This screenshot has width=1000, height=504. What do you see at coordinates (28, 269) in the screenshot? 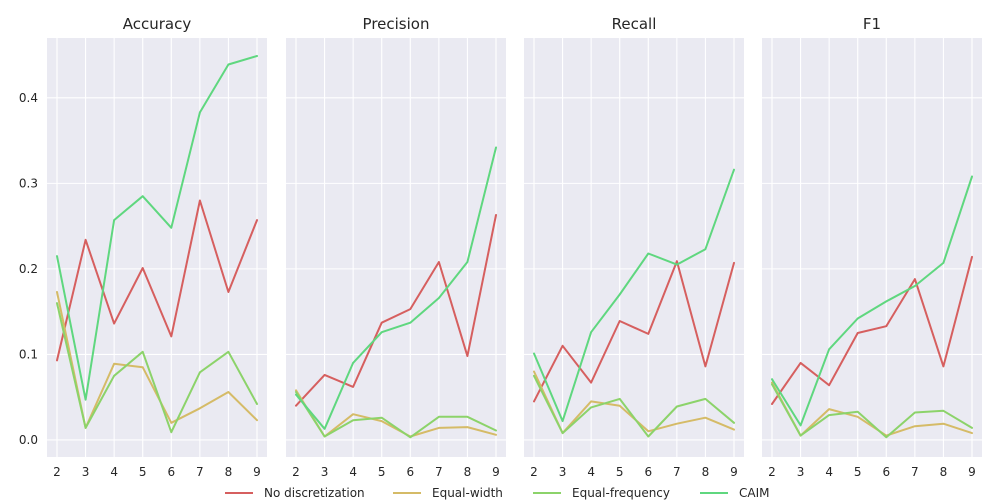
I see `y-tick-label: 0.2` at bounding box center [28, 269].